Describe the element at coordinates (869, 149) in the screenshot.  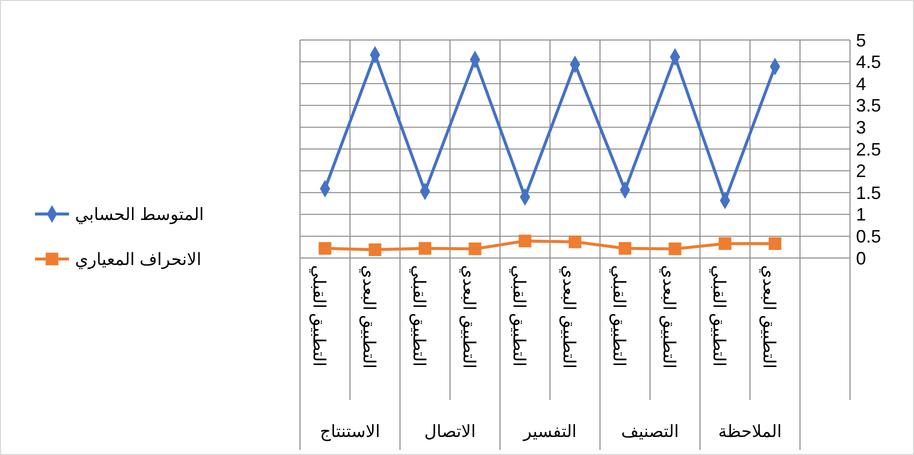
I see `y-tick-label: 2.5` at that location.